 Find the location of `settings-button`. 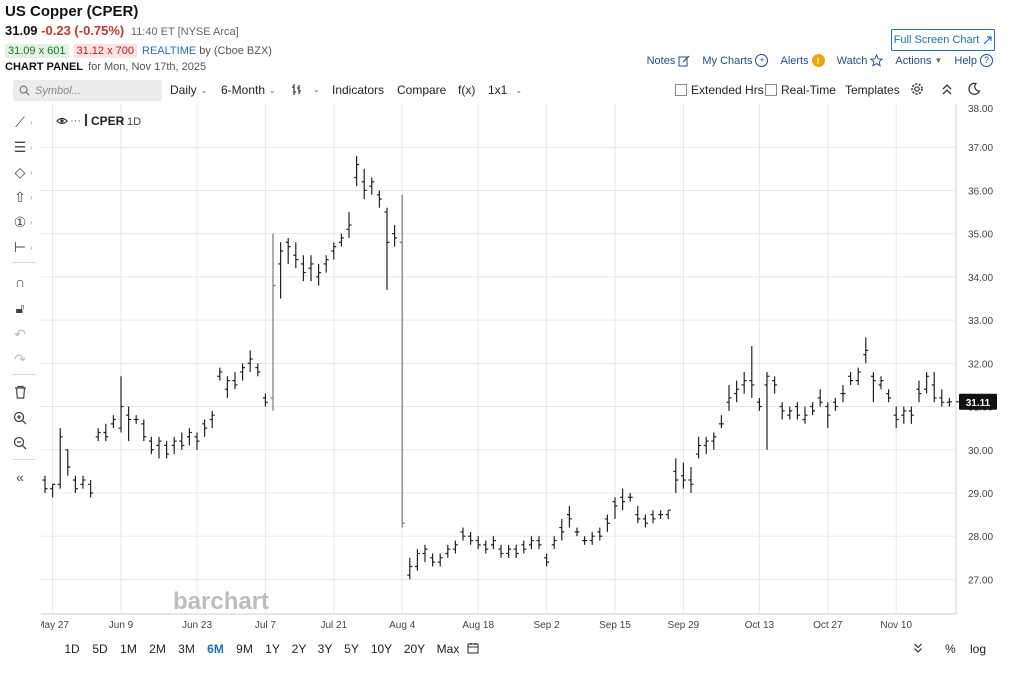

settings-button is located at coordinates (917, 89).